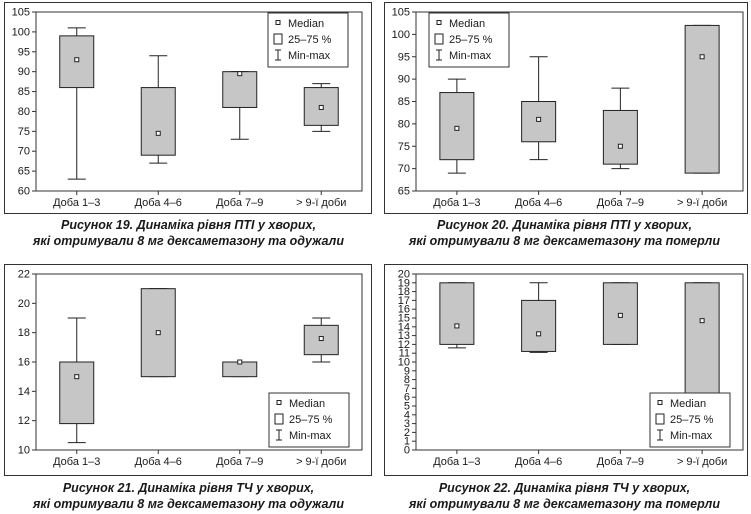  What do you see at coordinates (407, 442) in the screenshot?
I see `y-tick-label: 1` at bounding box center [407, 442].